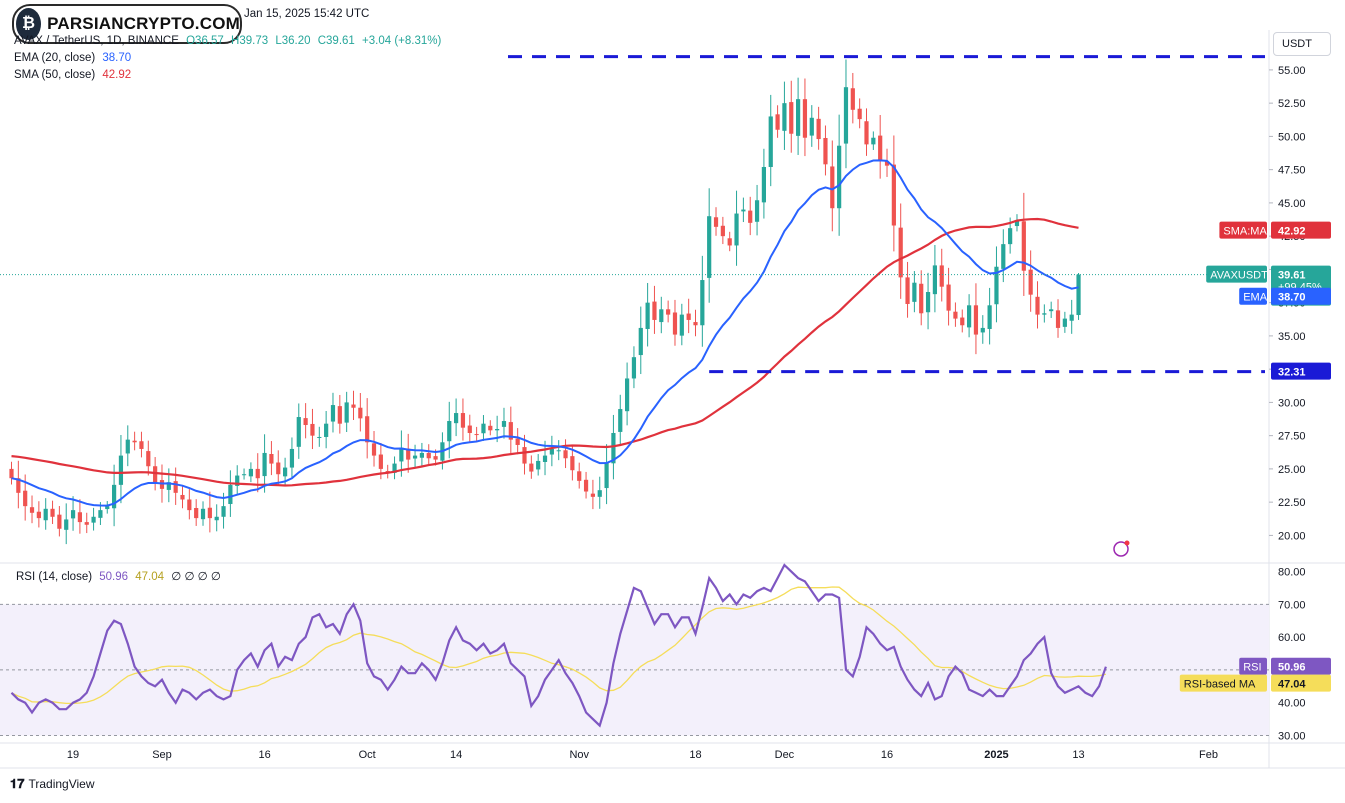 The width and height of the screenshot is (1345, 803). I want to click on brand-text: PARSIANCRYPTO.COM, so click(143, 23).